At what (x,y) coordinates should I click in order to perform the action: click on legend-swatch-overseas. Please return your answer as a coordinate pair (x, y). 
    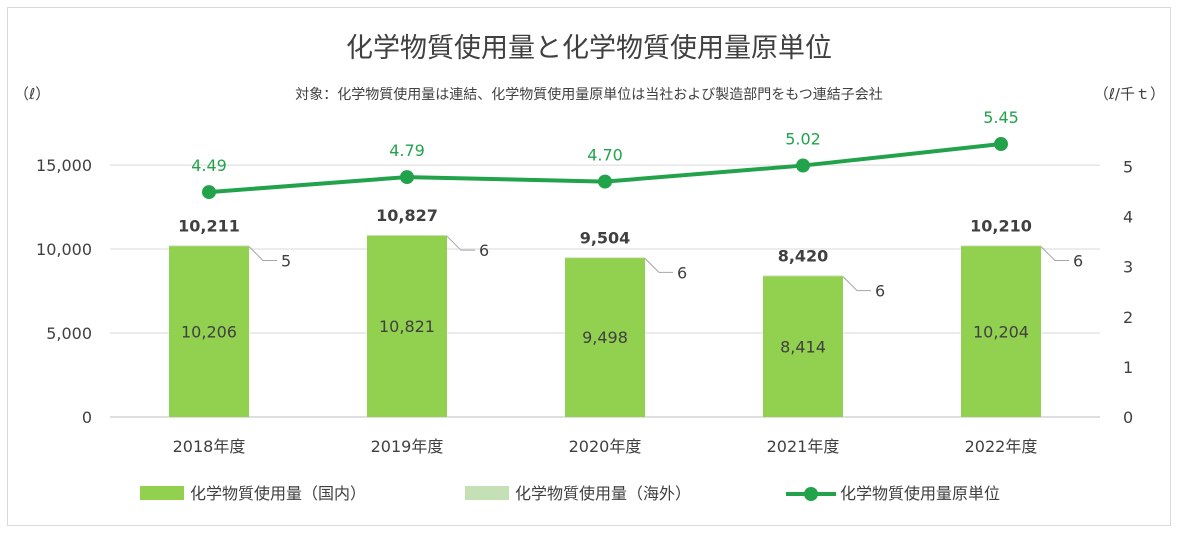
    Looking at the image, I should click on (487, 493).